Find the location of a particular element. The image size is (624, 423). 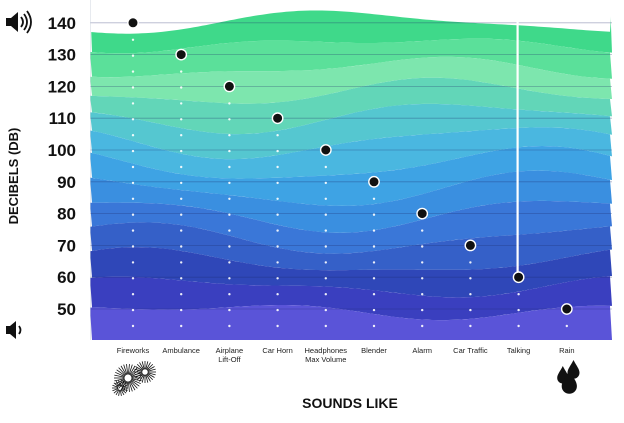

x-category-label: Ambulance is located at coordinates (181, 350).